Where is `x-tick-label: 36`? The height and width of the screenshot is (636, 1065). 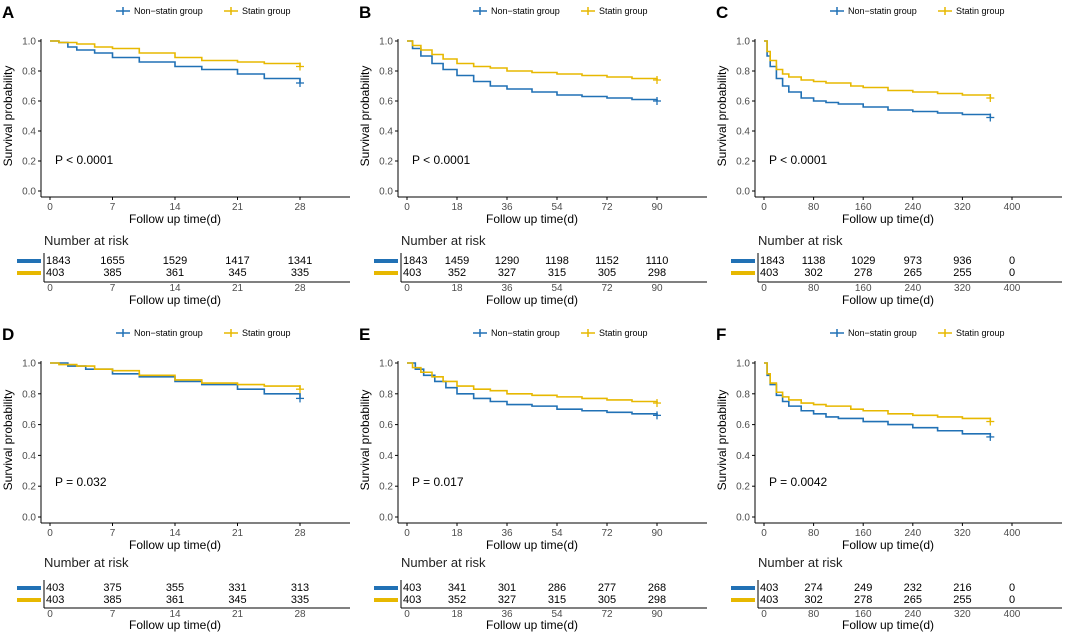 x-tick-label: 36 is located at coordinates (507, 207).